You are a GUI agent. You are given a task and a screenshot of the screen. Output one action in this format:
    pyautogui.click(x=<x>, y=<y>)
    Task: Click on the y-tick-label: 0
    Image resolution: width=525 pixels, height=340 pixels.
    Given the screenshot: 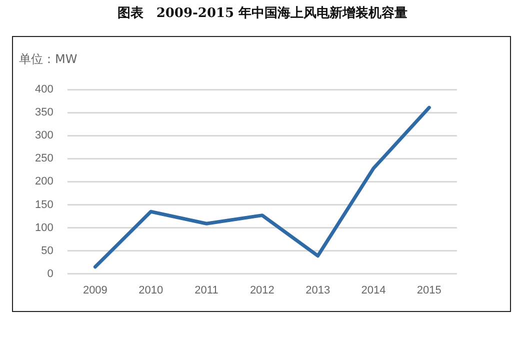 What is the action you would take?
    pyautogui.click(x=50, y=274)
    